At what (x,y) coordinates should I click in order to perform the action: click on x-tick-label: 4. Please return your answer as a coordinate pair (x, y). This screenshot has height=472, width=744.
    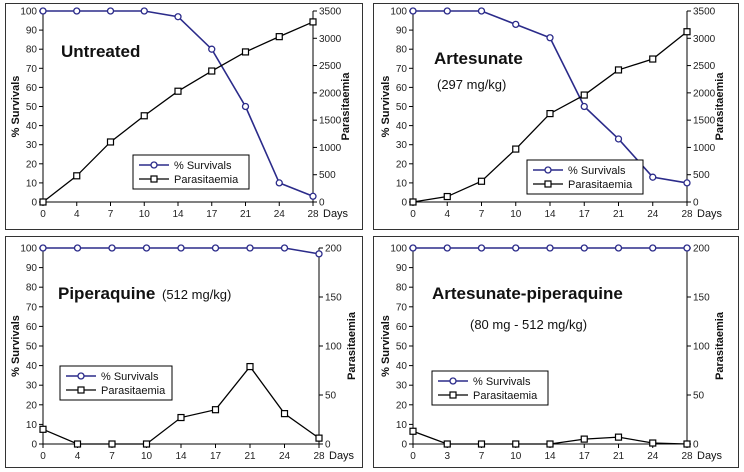
    Looking at the image, I should click on (77, 214).